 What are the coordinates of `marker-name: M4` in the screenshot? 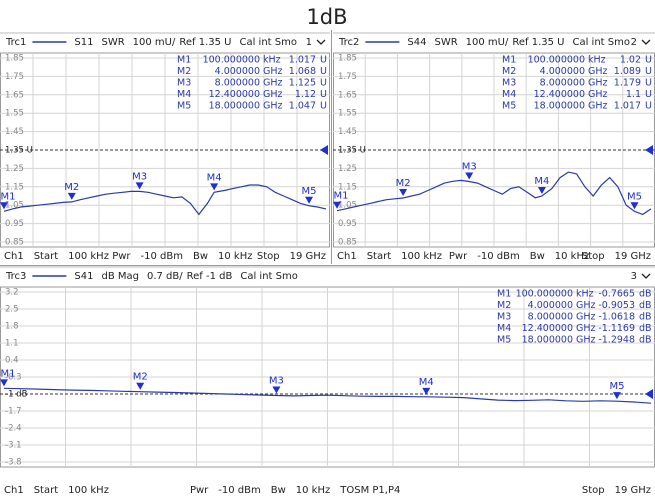 It's located at (509, 94).